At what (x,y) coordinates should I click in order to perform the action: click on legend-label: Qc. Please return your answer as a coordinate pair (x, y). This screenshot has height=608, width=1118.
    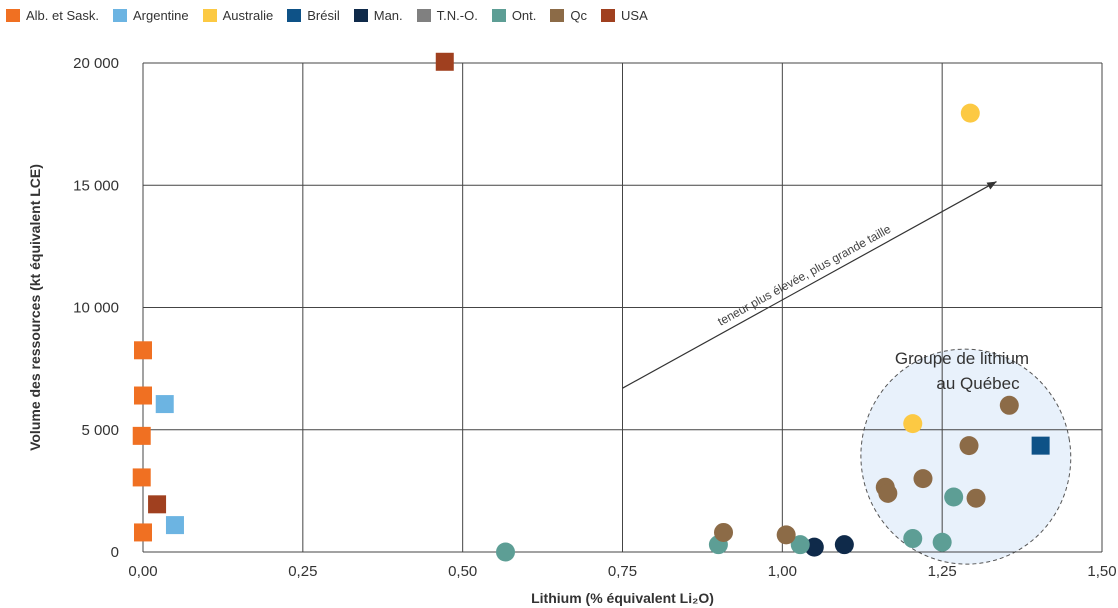
    Looking at the image, I should click on (579, 15).